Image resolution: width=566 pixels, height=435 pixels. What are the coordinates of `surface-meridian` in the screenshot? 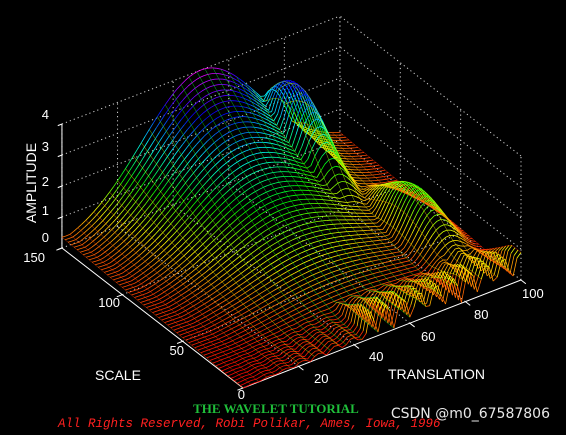 It's located at (184, 293).